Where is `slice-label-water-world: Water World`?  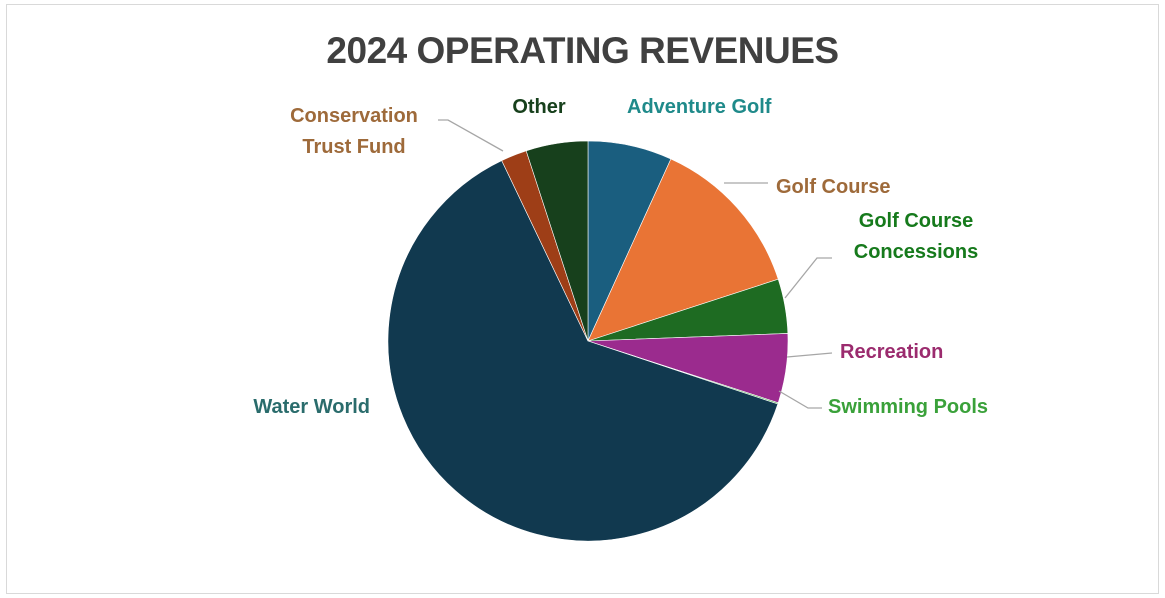 slice-label-water-world: Water World is located at coordinates (311, 407).